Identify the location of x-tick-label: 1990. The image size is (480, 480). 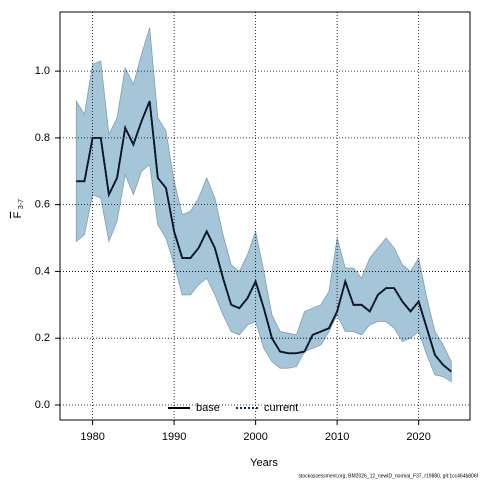
(174, 437).